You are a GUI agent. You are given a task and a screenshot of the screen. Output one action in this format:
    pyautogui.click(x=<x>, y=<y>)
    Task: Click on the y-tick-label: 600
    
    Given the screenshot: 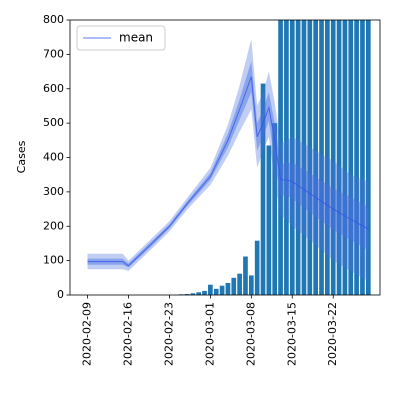 What is the action you would take?
    pyautogui.click(x=53, y=88)
    